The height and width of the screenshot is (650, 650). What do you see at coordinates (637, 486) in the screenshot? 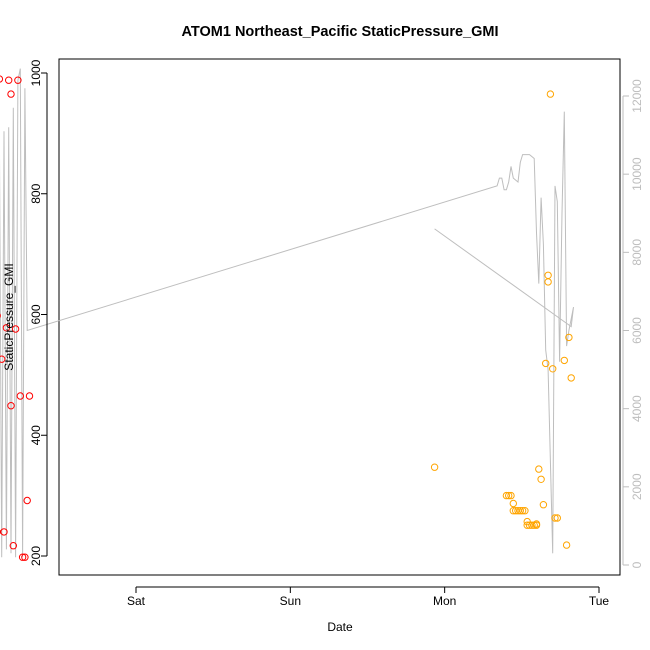
I see `y-right-tick-label: 2000` at bounding box center [637, 486].